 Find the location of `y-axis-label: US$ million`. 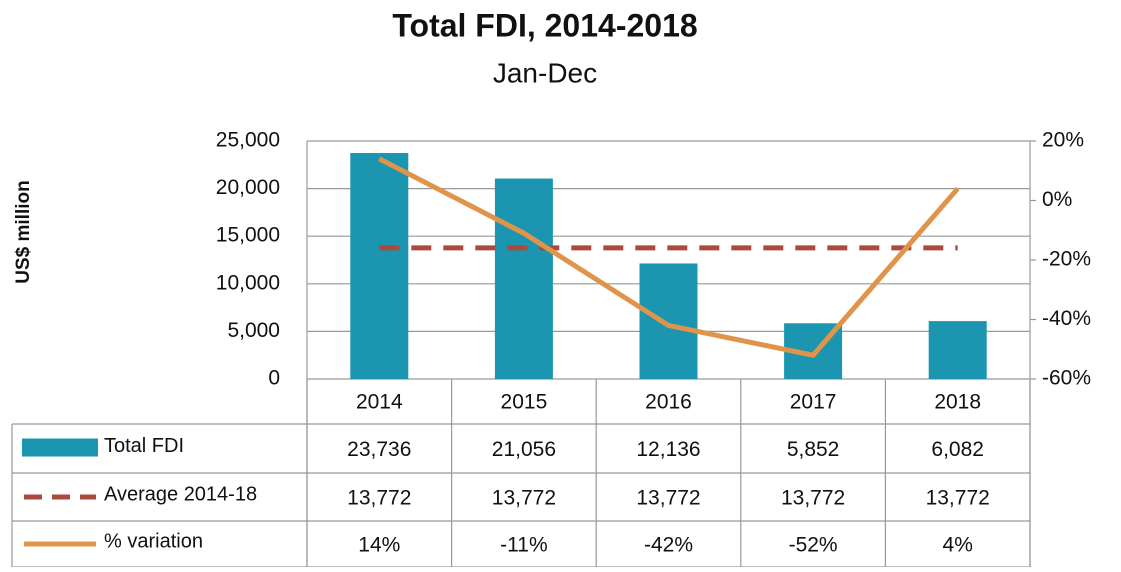

y-axis-label: US$ million is located at coordinates (23, 231).